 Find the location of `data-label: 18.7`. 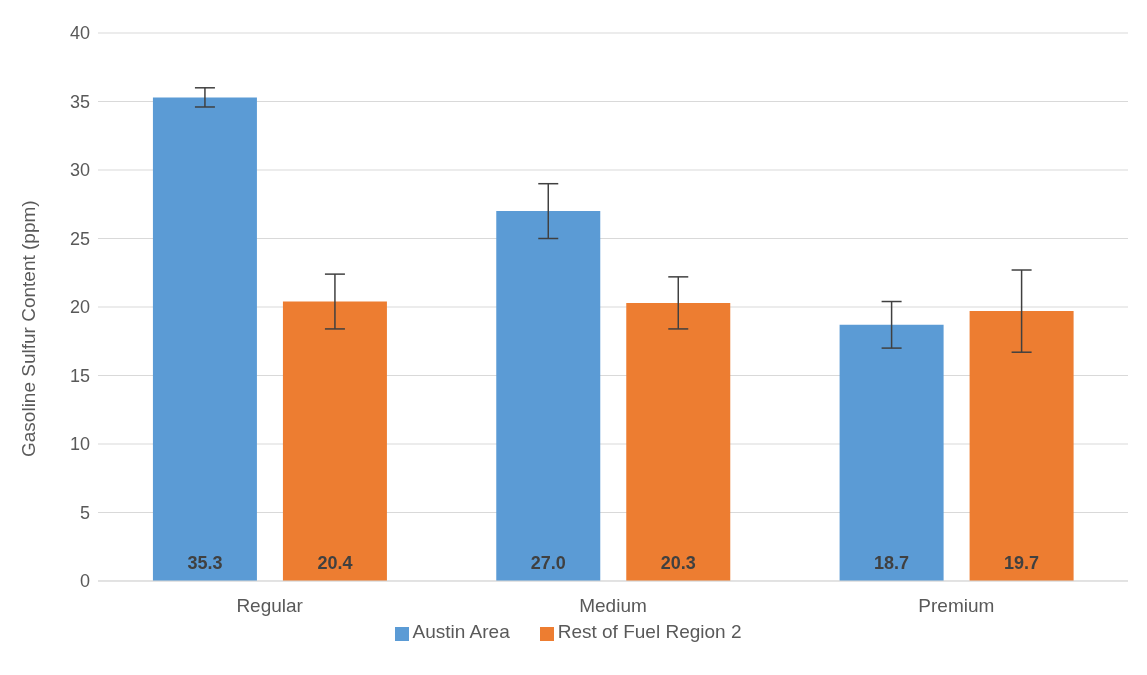

data-label: 18.7 is located at coordinates (892, 563).